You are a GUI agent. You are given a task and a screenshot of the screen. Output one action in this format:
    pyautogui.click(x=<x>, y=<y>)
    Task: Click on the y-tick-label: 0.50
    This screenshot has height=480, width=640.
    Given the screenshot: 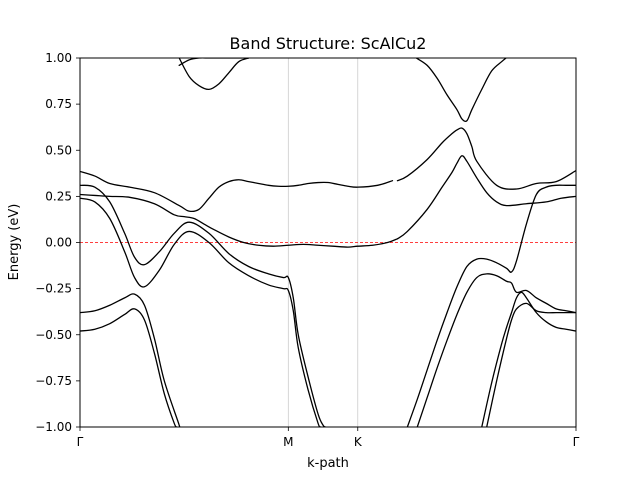 What is the action you would take?
    pyautogui.click(x=58, y=150)
    